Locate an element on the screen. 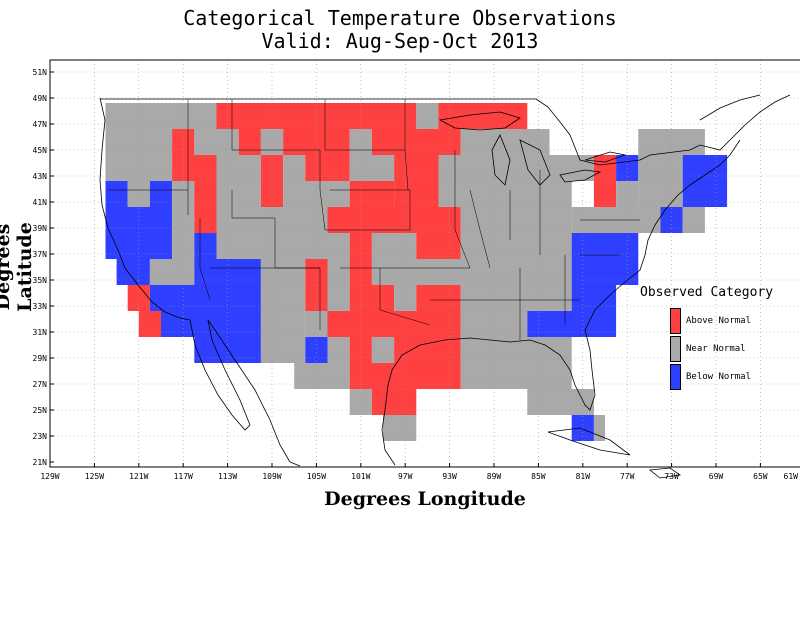 This screenshot has width=800, height=618. y-tick-label: 37N is located at coordinates (40, 254).